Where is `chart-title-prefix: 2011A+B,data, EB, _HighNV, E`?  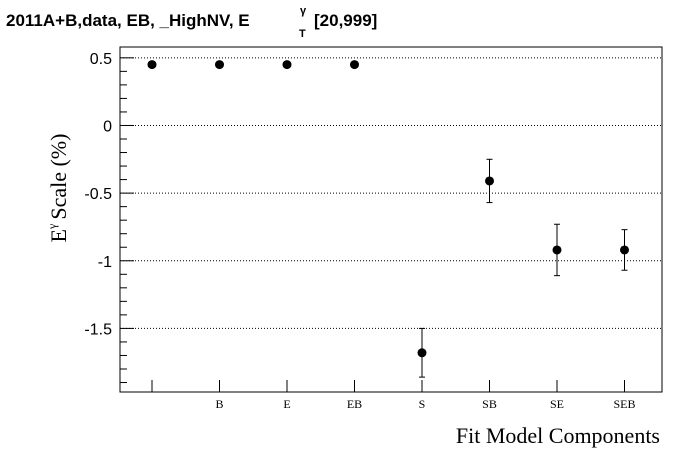 chart-title-prefix: 2011A+B,data, EB, _HighNV, E is located at coordinates (128, 20).